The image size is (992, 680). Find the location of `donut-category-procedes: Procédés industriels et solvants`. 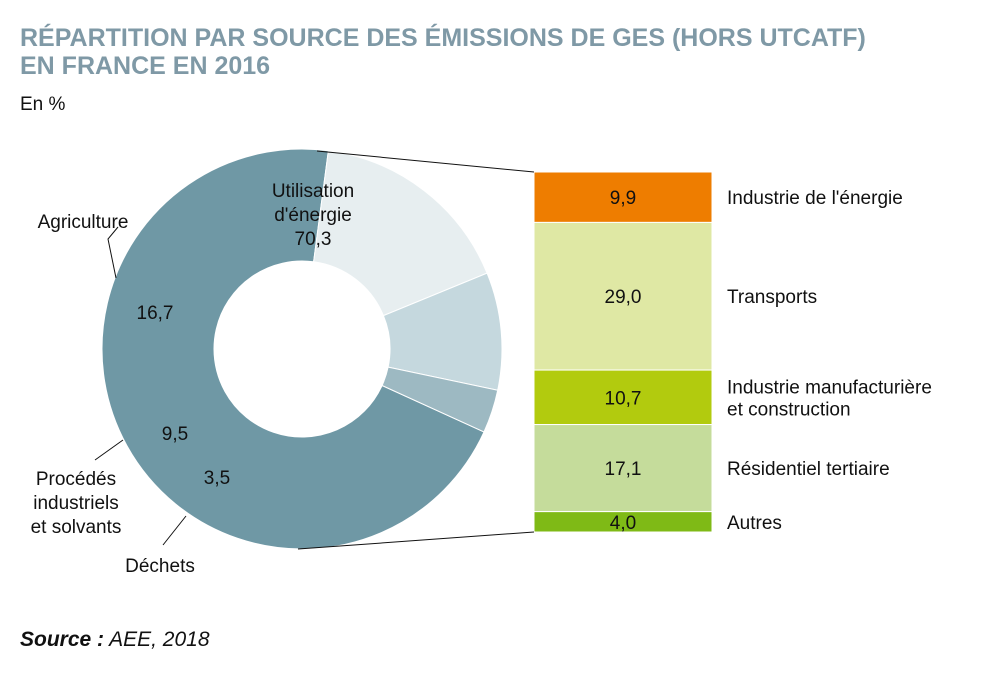

donut-category-procedes: Procédés industriels et solvants is located at coordinates (76, 503).